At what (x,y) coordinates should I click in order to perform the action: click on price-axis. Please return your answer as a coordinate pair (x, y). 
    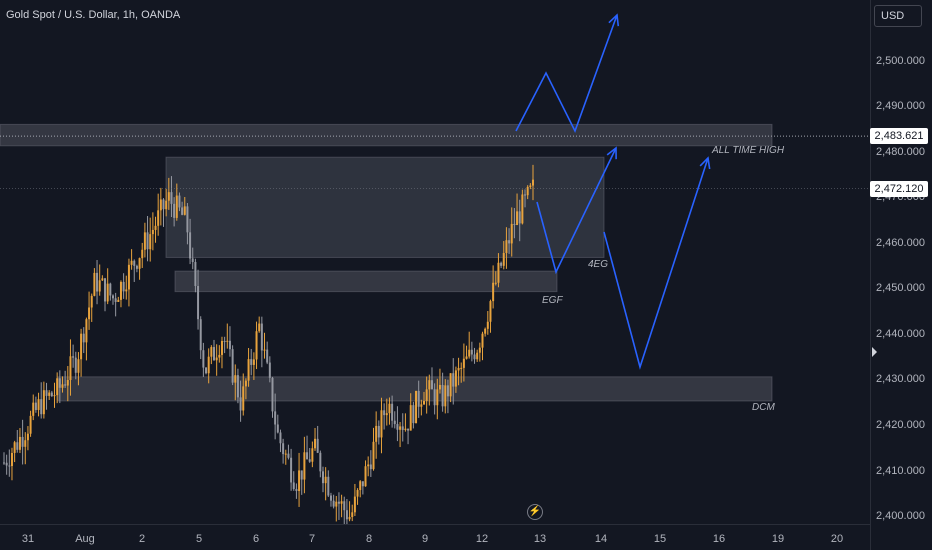
    Looking at the image, I should click on (901, 275).